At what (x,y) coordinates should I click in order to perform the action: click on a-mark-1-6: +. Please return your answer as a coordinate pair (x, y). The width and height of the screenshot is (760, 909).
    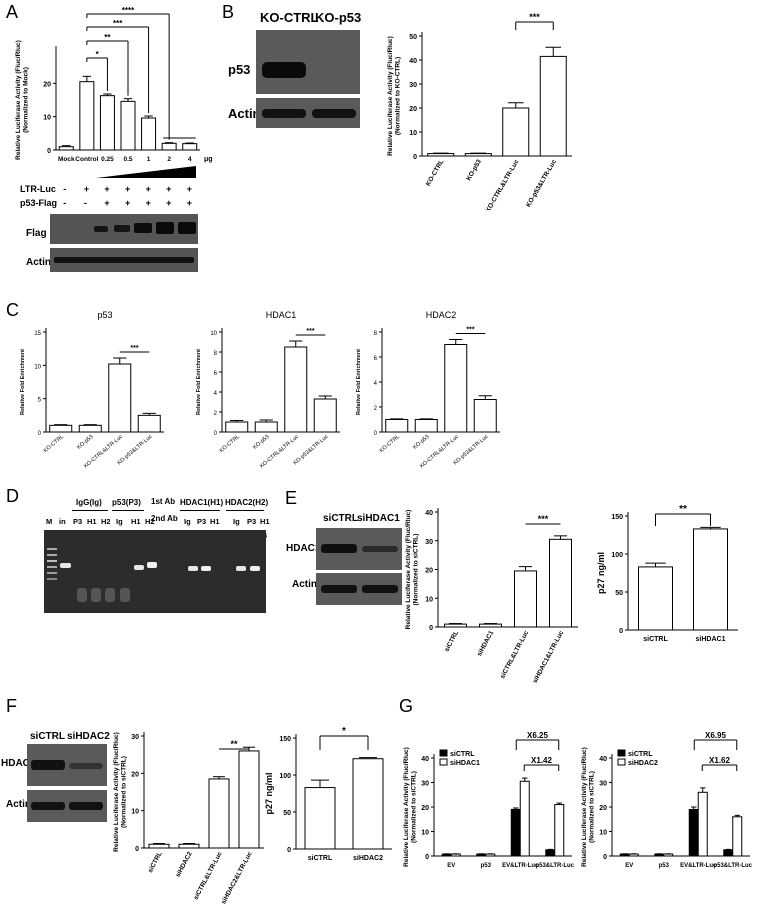
    Looking at the image, I should click on (189, 203).